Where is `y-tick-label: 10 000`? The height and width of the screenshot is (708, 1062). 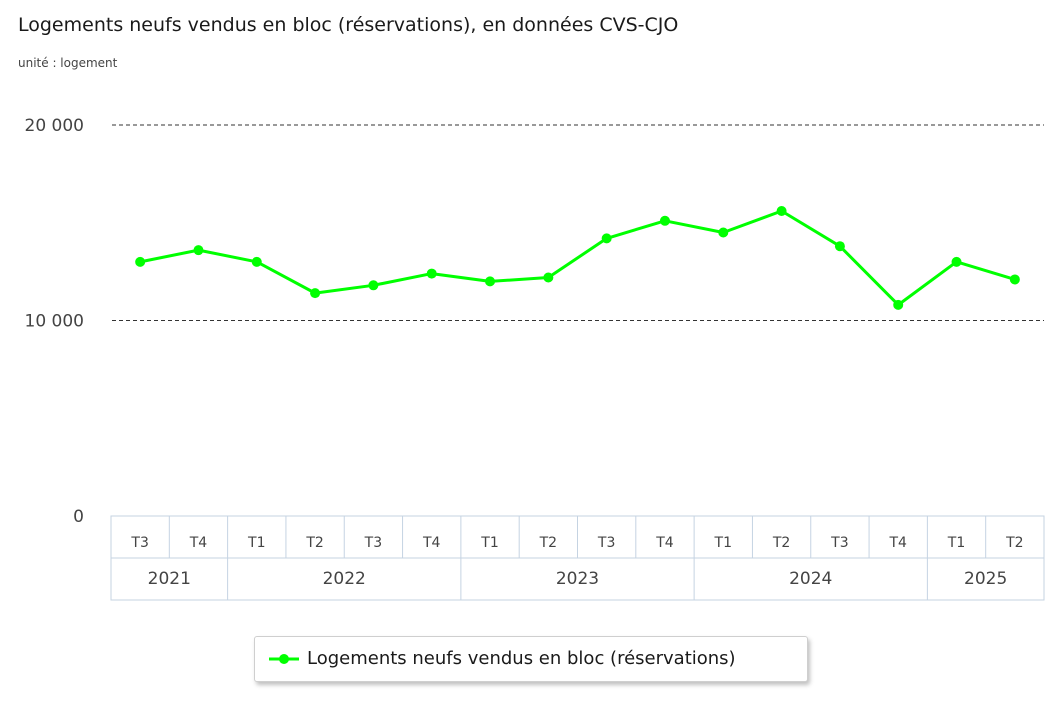 y-tick-label: 10 000 is located at coordinates (54, 322).